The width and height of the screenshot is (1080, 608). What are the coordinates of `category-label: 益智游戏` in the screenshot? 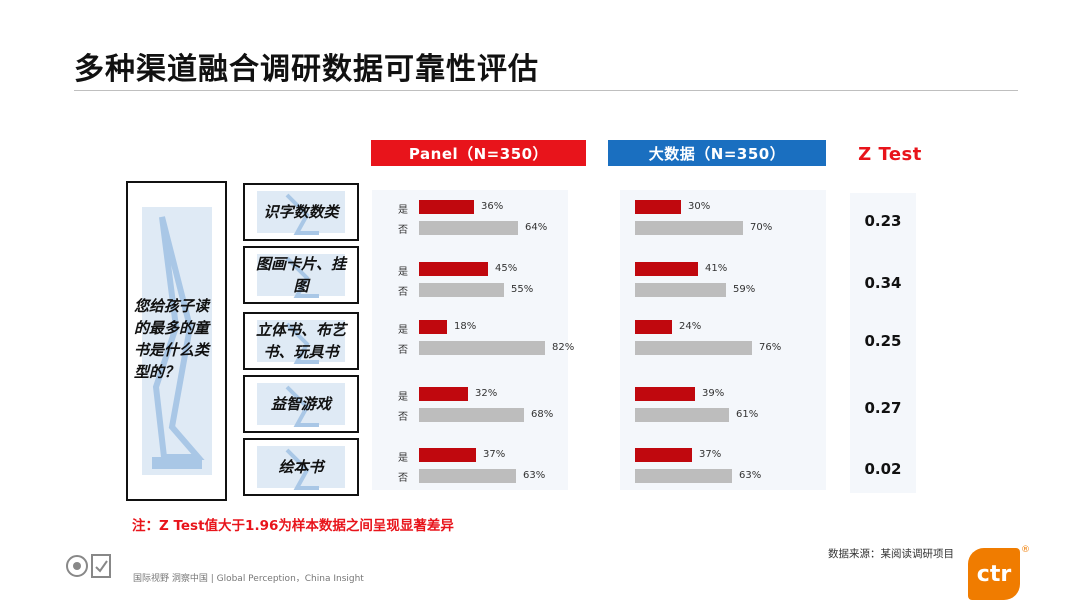 It's located at (300, 404).